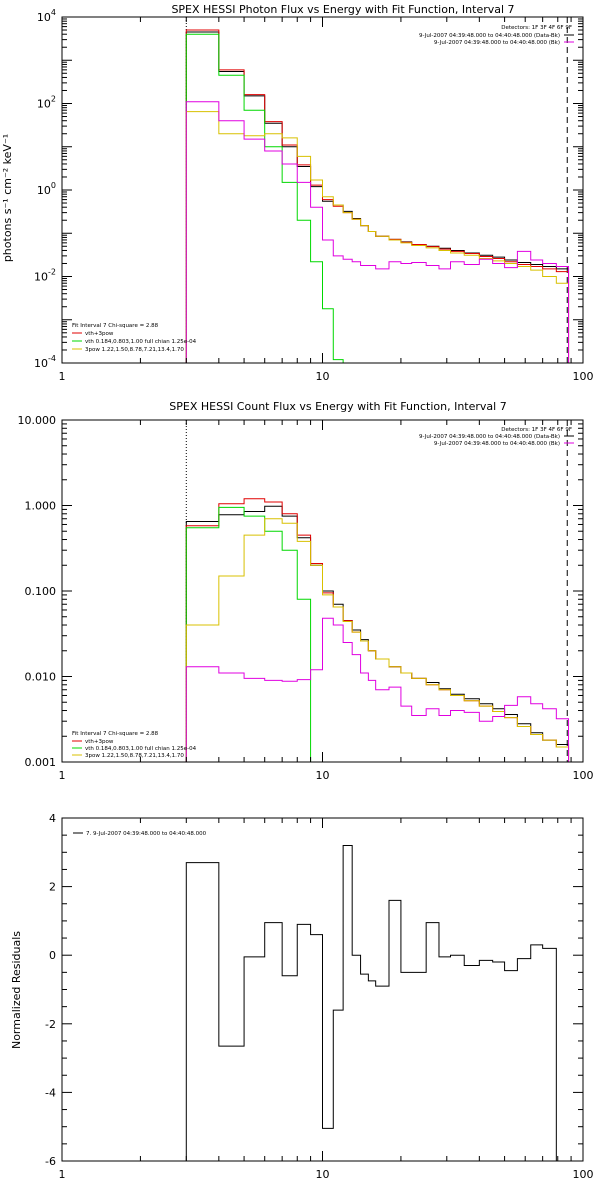 The width and height of the screenshot is (600, 1200). I want to click on count-x-tick-label: 100, so click(583, 775).